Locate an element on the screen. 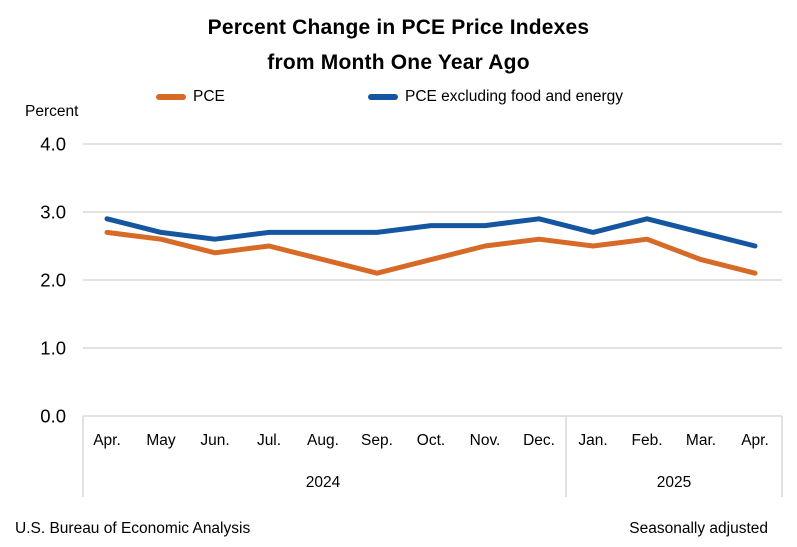  core-pce-legend-label: PCE excluding food and energy is located at coordinates (514, 96).